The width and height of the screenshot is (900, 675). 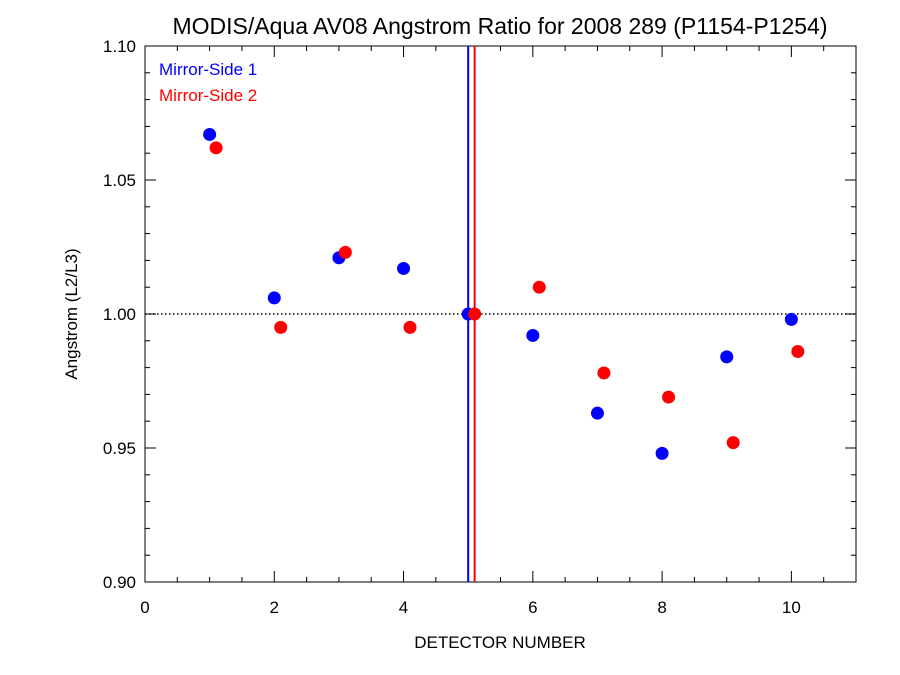 I want to click on y-tick-label: 1.05, so click(x=119, y=180).